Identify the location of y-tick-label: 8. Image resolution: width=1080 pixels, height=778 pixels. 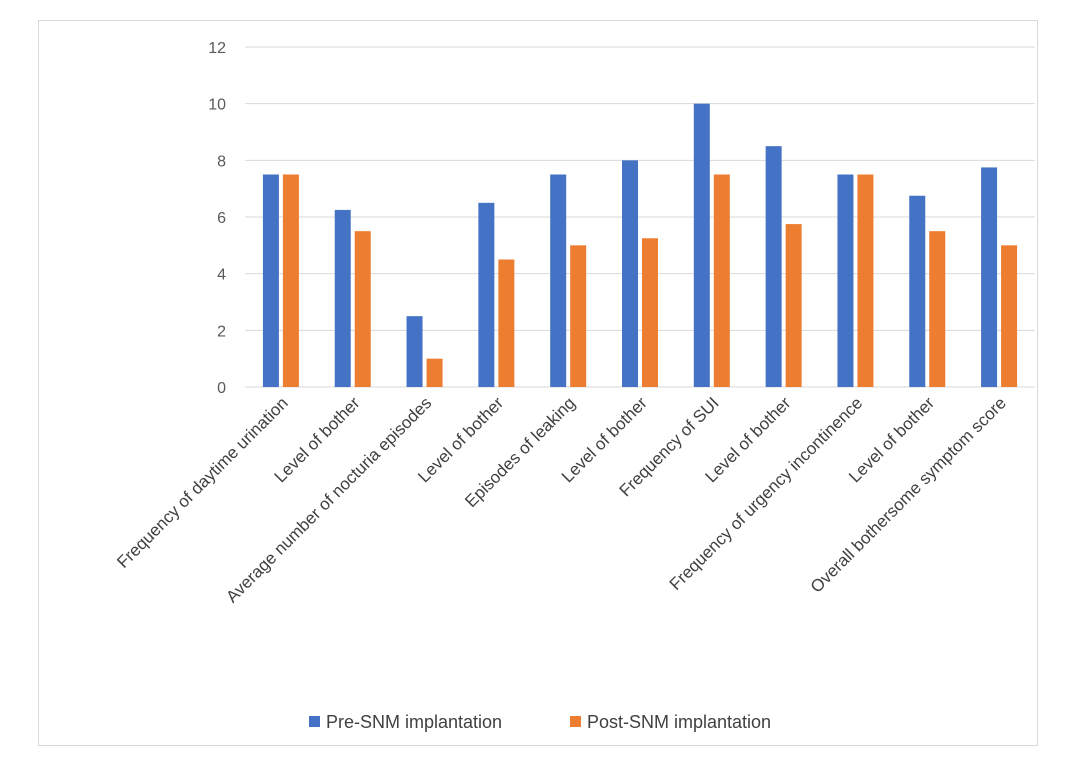
(221, 161).